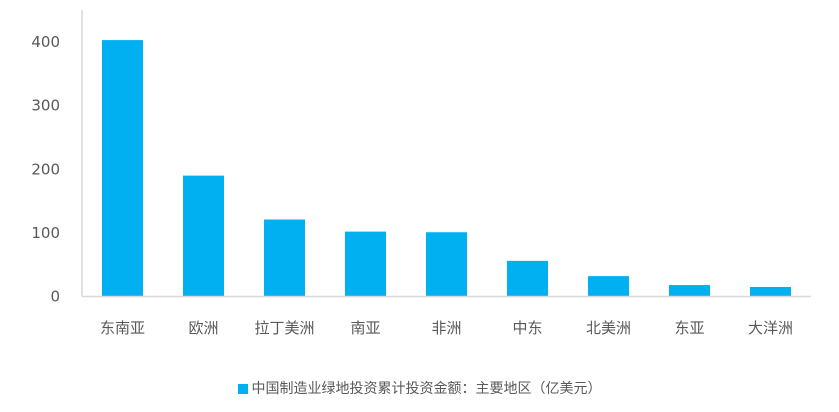 The height and width of the screenshot is (412, 839). What do you see at coordinates (45, 233) in the screenshot?
I see `y-tick-label: 100` at bounding box center [45, 233].